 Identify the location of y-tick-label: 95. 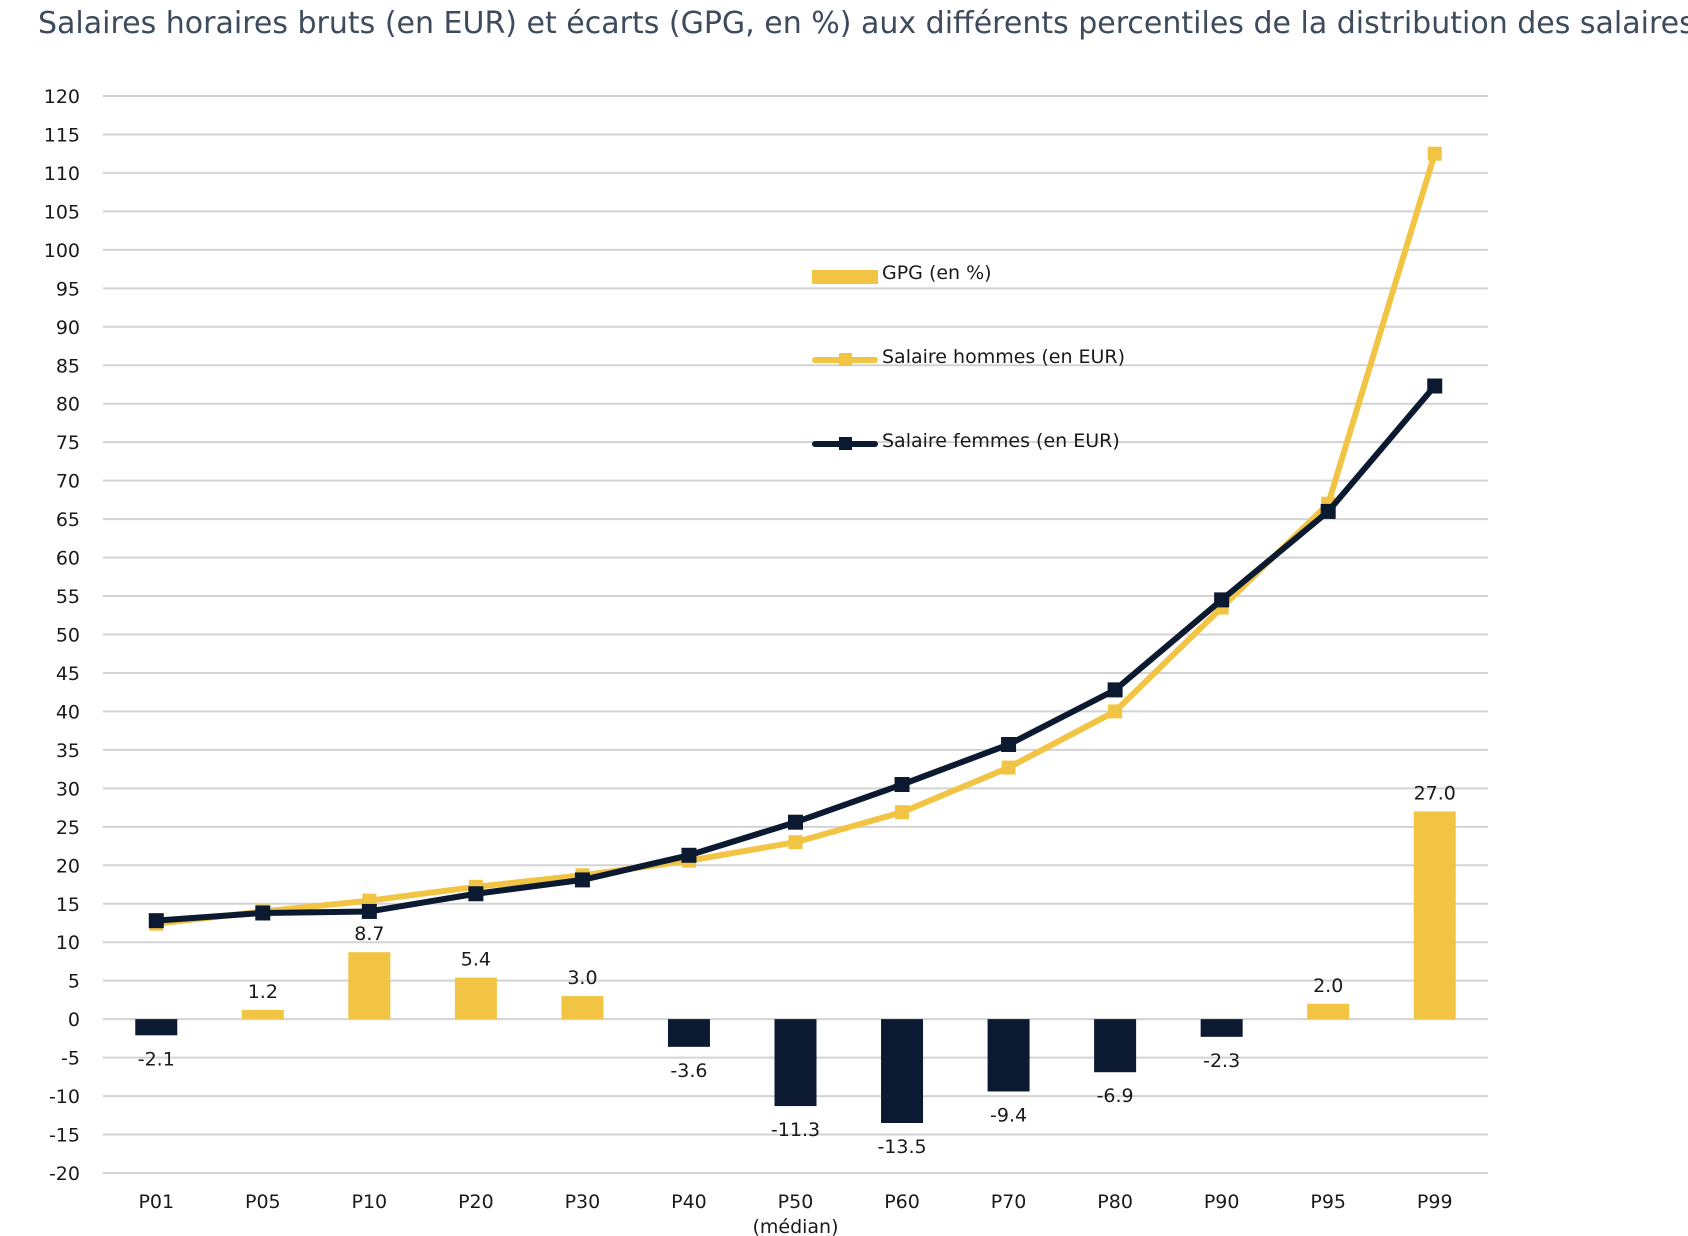
(68, 289).